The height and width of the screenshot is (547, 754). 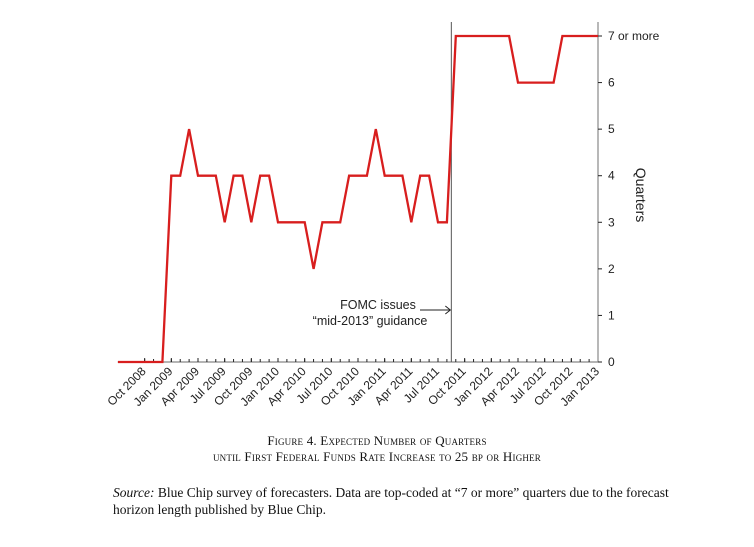 What do you see at coordinates (134, 492) in the screenshot?
I see `source-label: Source:` at bounding box center [134, 492].